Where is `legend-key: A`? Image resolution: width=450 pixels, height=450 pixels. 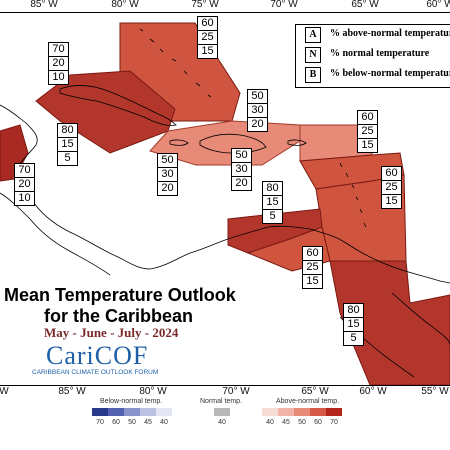 legend-key: A is located at coordinates (313, 35).